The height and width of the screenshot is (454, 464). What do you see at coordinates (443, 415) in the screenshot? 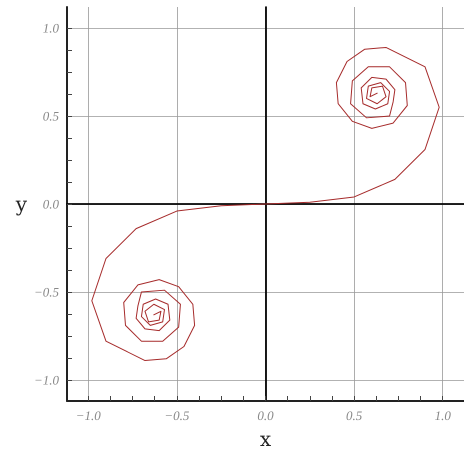
I see `x-tick-label: 1.0` at bounding box center [443, 415].